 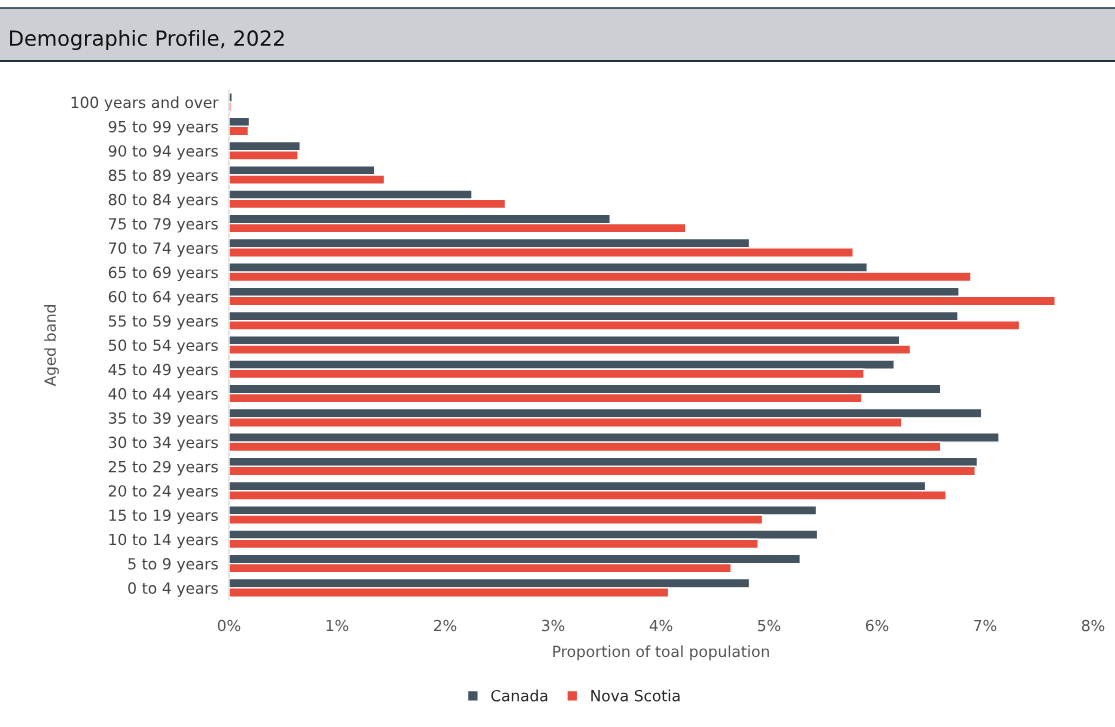 What do you see at coordinates (163, 176) in the screenshot?
I see `y-tick-label: 85 to 89 years` at bounding box center [163, 176].